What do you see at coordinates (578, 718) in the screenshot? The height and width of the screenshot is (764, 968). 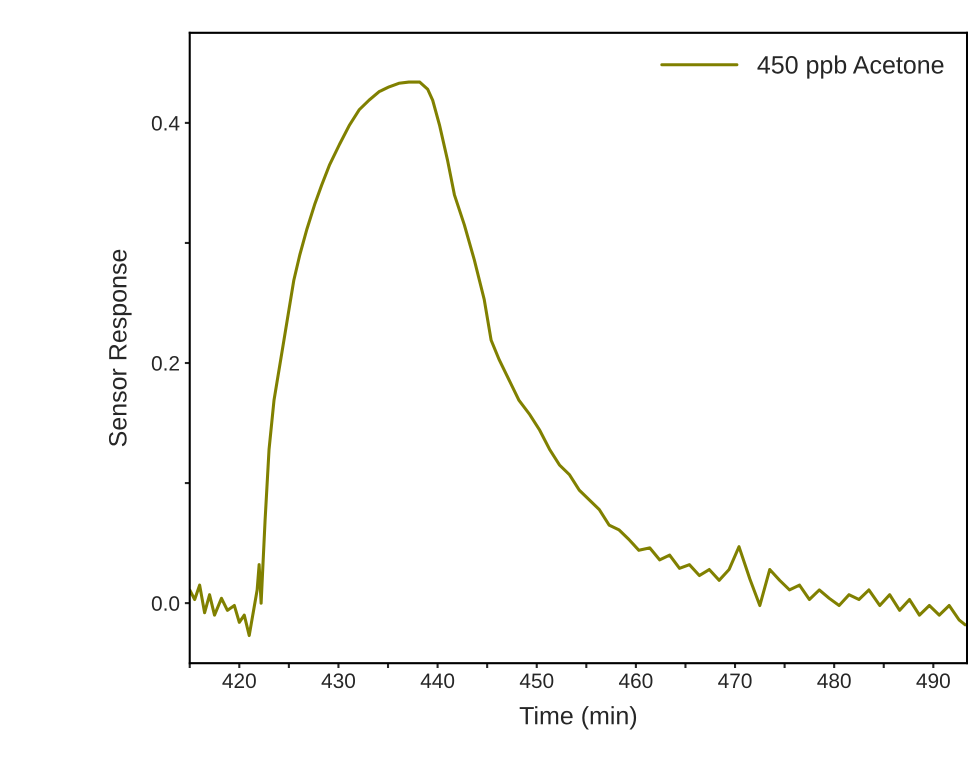 I see `x-axis-title: Time (min)` at bounding box center [578, 718].